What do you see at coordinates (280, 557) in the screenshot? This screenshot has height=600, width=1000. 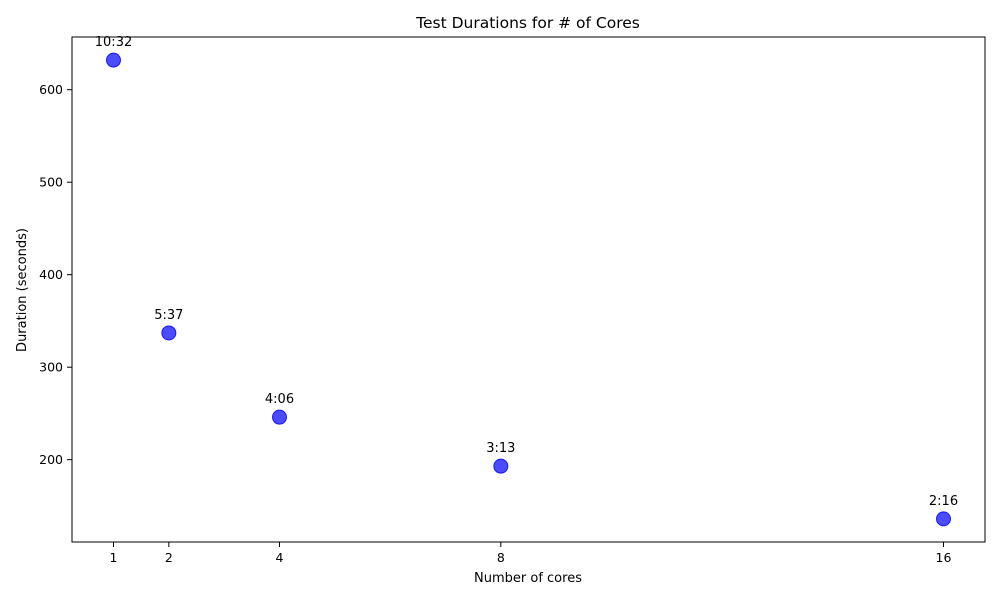 I see `x-tick-label: 4` at bounding box center [280, 557].